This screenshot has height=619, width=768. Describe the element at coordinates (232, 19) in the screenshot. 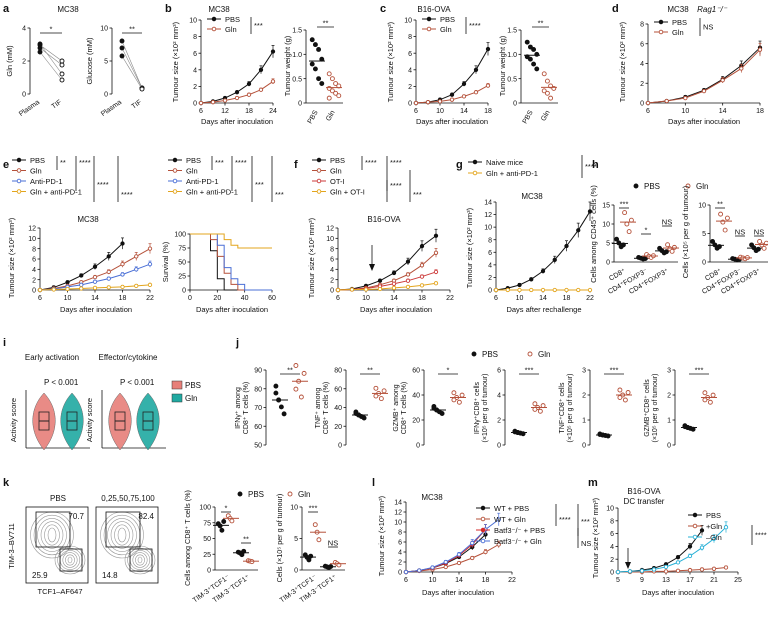

I see `b-legend-label-0: PBS` at that location.